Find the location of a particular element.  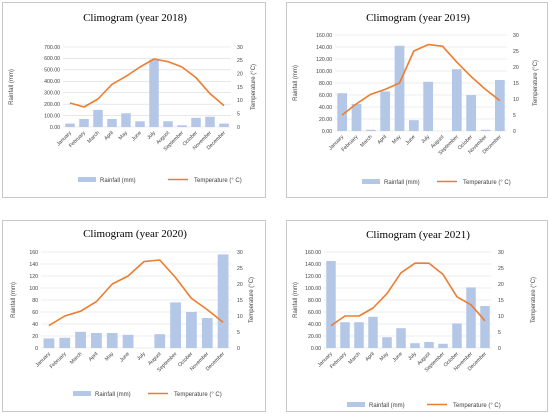

y-tick-label: 300.00 is located at coordinates (52, 94).